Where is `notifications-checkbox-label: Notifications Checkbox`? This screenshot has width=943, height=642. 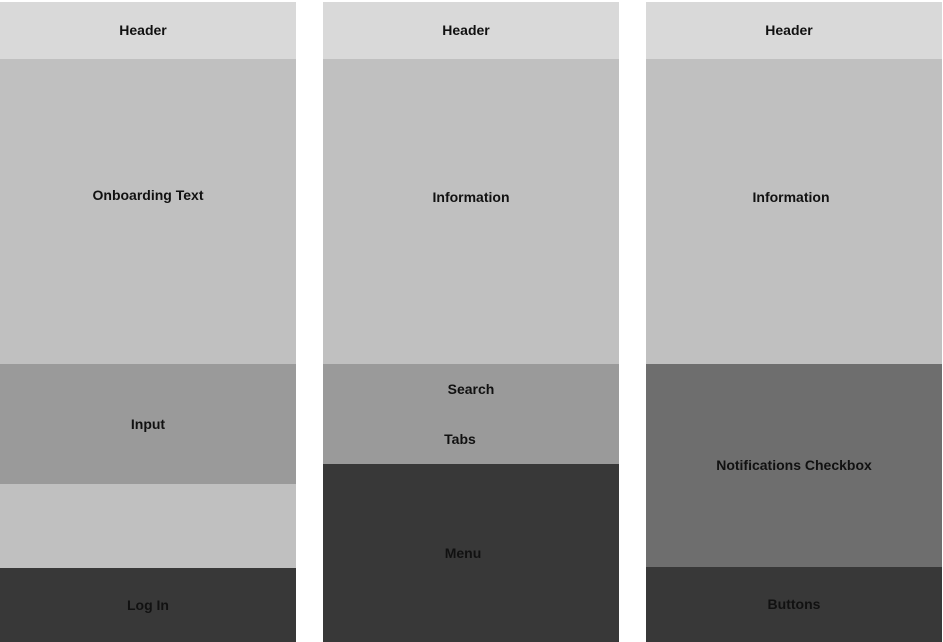 notifications-checkbox-label: Notifications Checkbox is located at coordinates (794, 465).